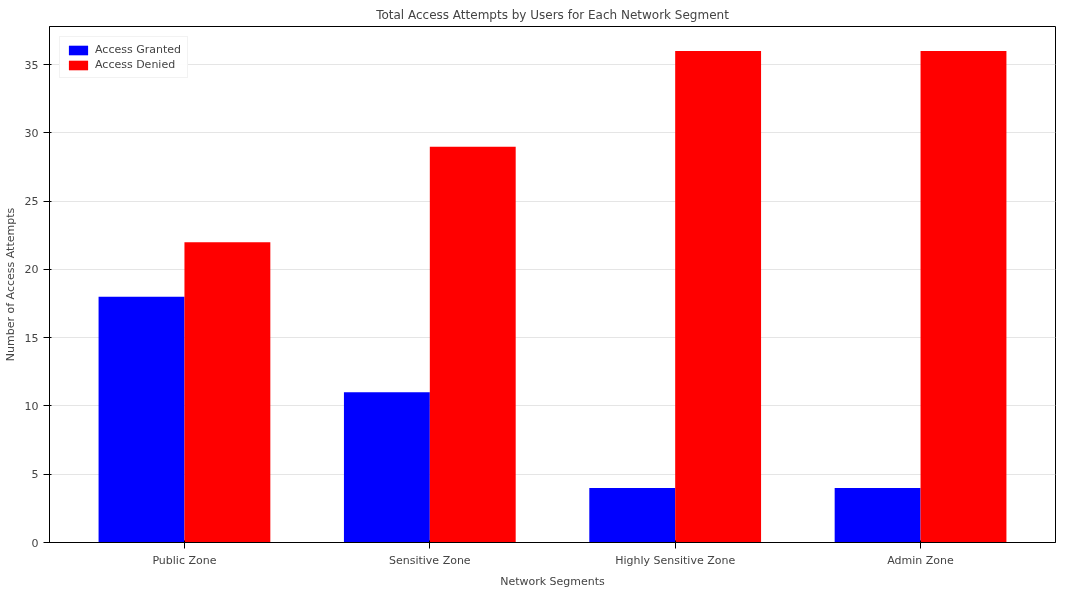 This screenshot has width=1074, height=597. I want to click on y-tick-label: 30, so click(31, 133).